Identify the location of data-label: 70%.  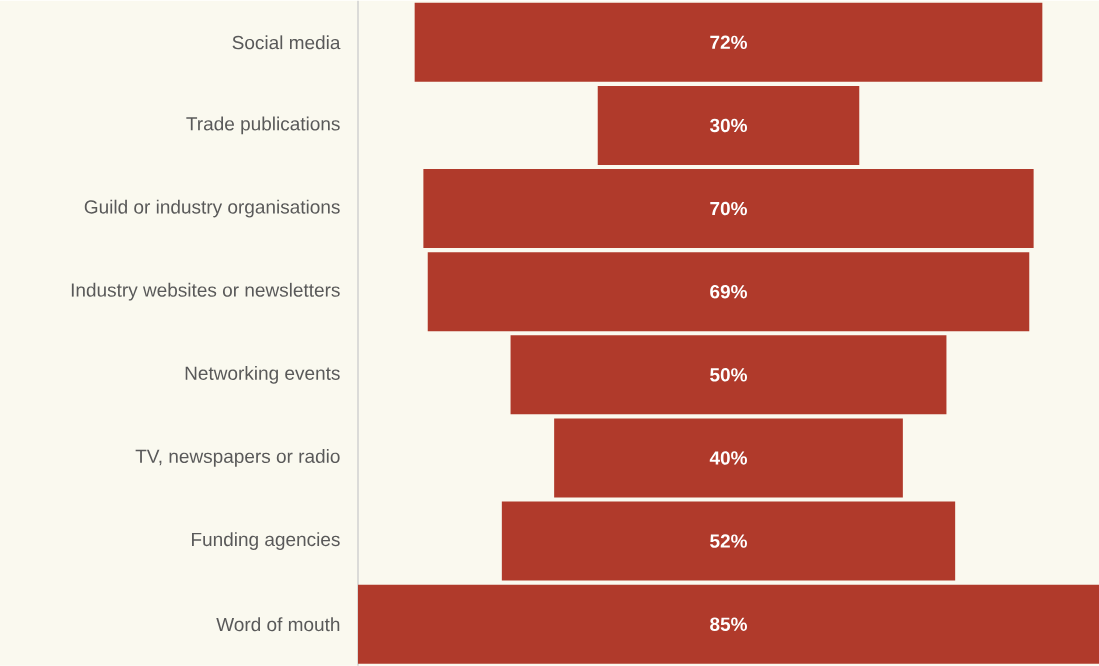
(728, 208).